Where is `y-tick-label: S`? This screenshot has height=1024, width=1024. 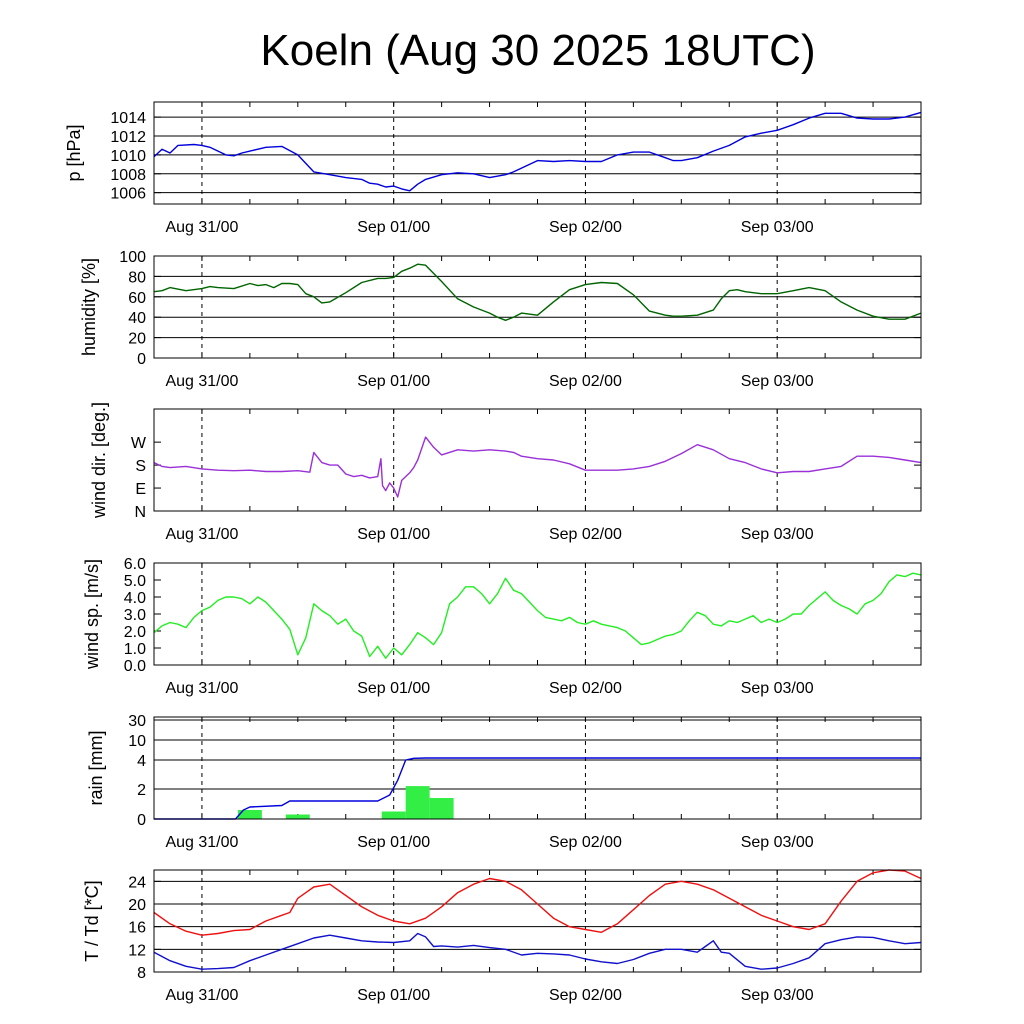 y-tick-label: S is located at coordinates (140, 466).